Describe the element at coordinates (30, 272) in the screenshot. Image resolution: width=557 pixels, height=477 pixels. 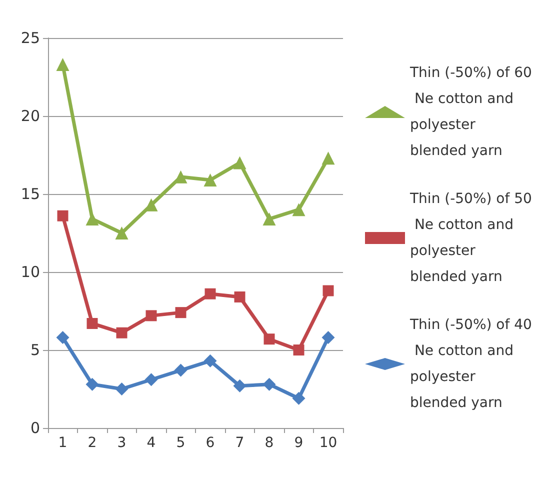
I see `y-tick-label: 10` at that location.